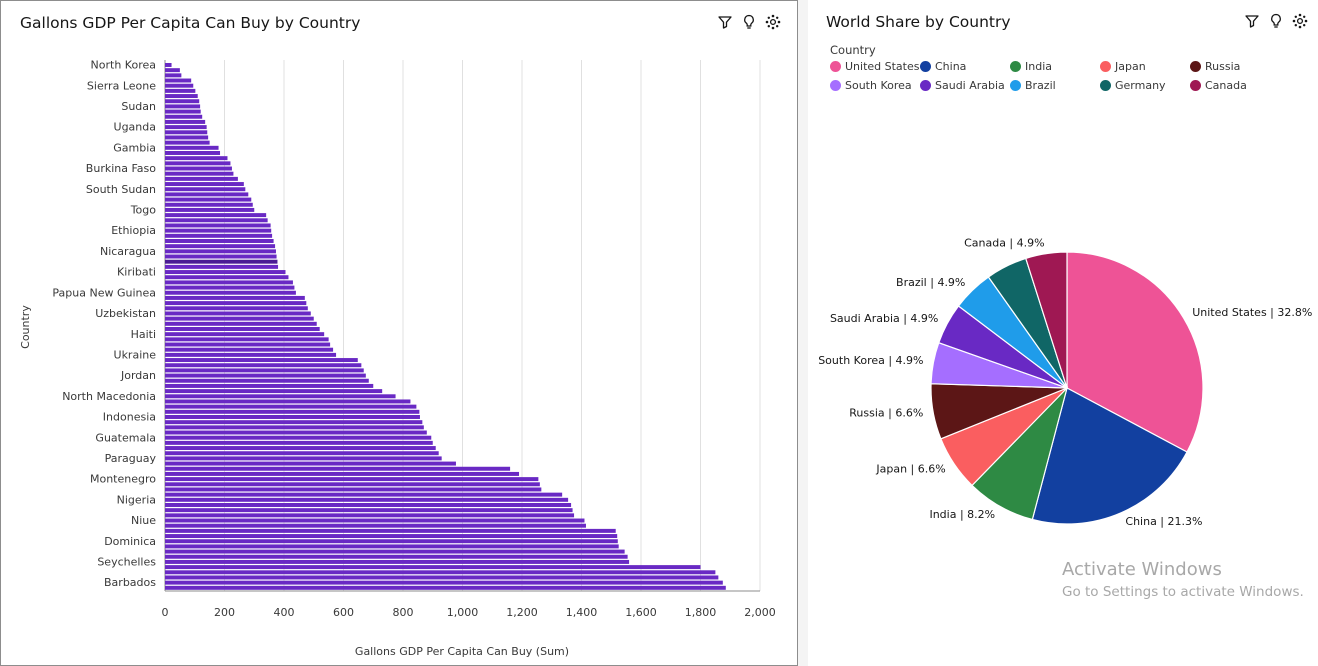 The width and height of the screenshot is (1318, 666). Describe the element at coordinates (1145, 66) in the screenshot. I see `legend-item: Japan` at that location.